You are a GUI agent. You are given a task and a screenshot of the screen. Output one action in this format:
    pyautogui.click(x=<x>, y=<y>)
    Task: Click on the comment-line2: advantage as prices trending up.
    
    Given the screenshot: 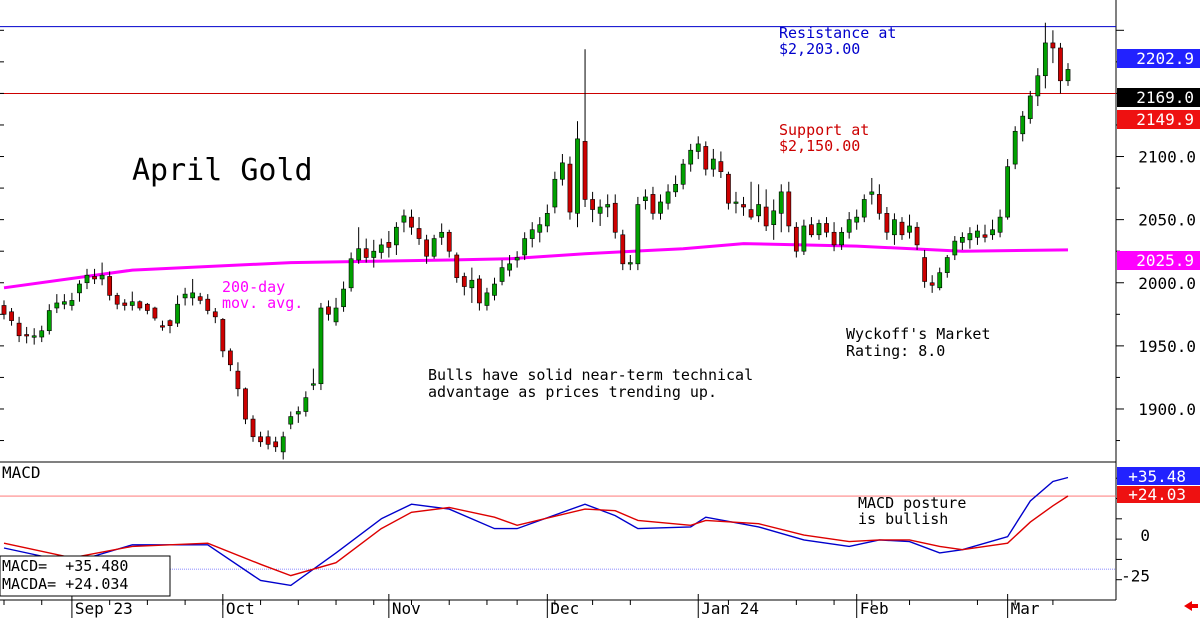 What is the action you would take?
    pyautogui.click(x=572, y=392)
    